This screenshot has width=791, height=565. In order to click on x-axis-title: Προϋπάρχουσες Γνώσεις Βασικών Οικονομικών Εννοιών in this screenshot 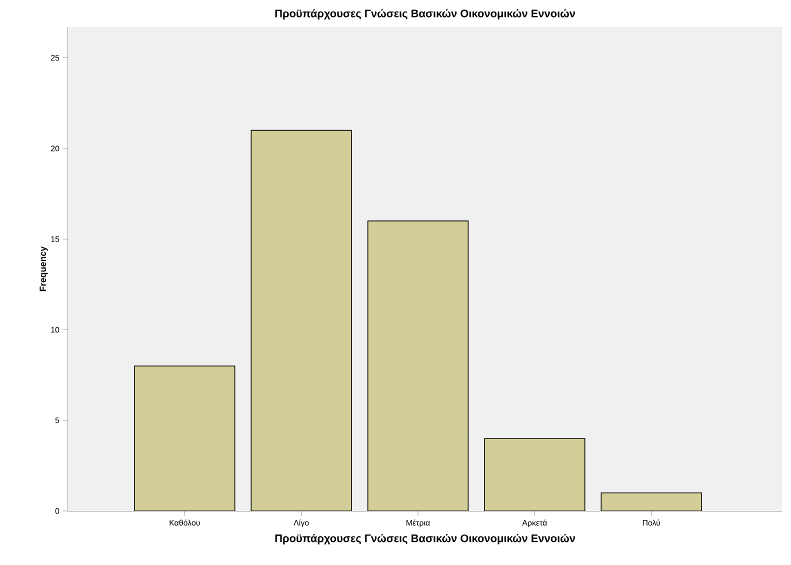, I will do `click(425, 539)`.